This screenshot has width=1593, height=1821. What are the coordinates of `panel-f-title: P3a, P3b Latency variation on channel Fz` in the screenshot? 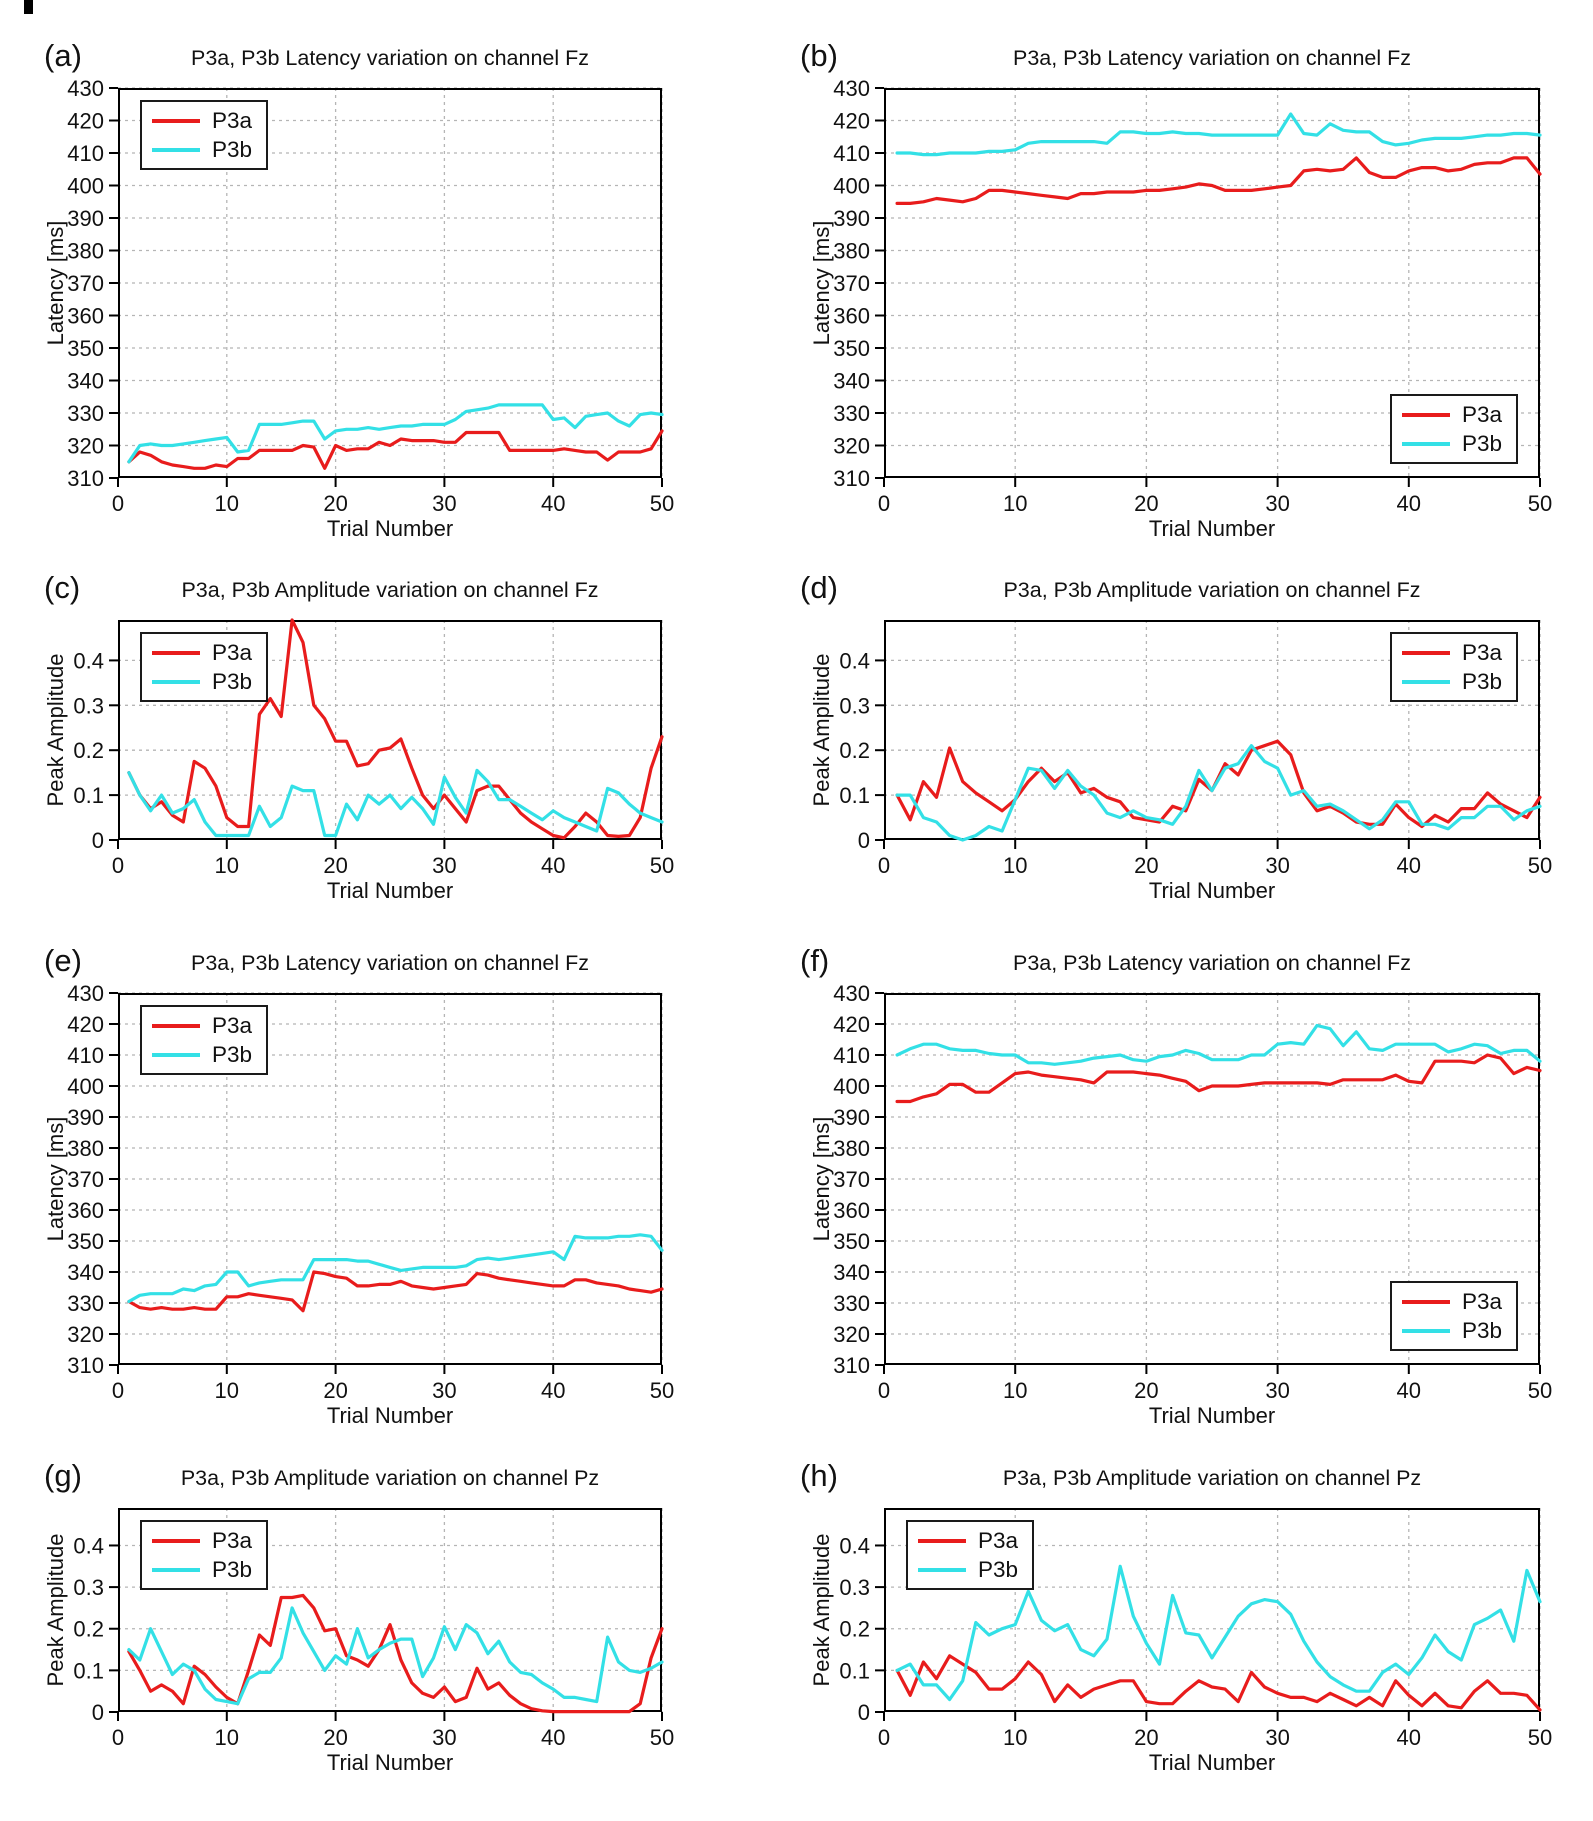 It's located at (1211, 963).